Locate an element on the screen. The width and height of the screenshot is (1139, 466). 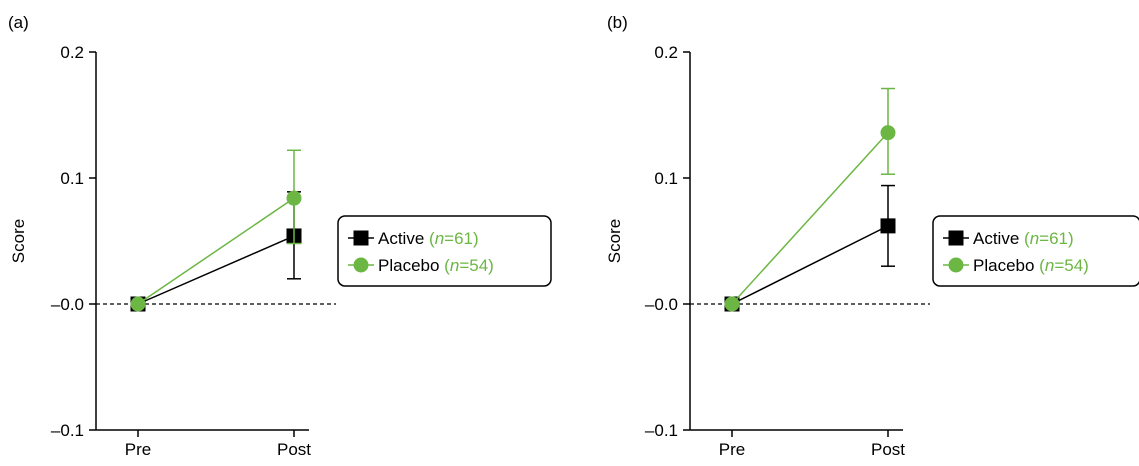
panel-label: (b) is located at coordinates (617, 22).